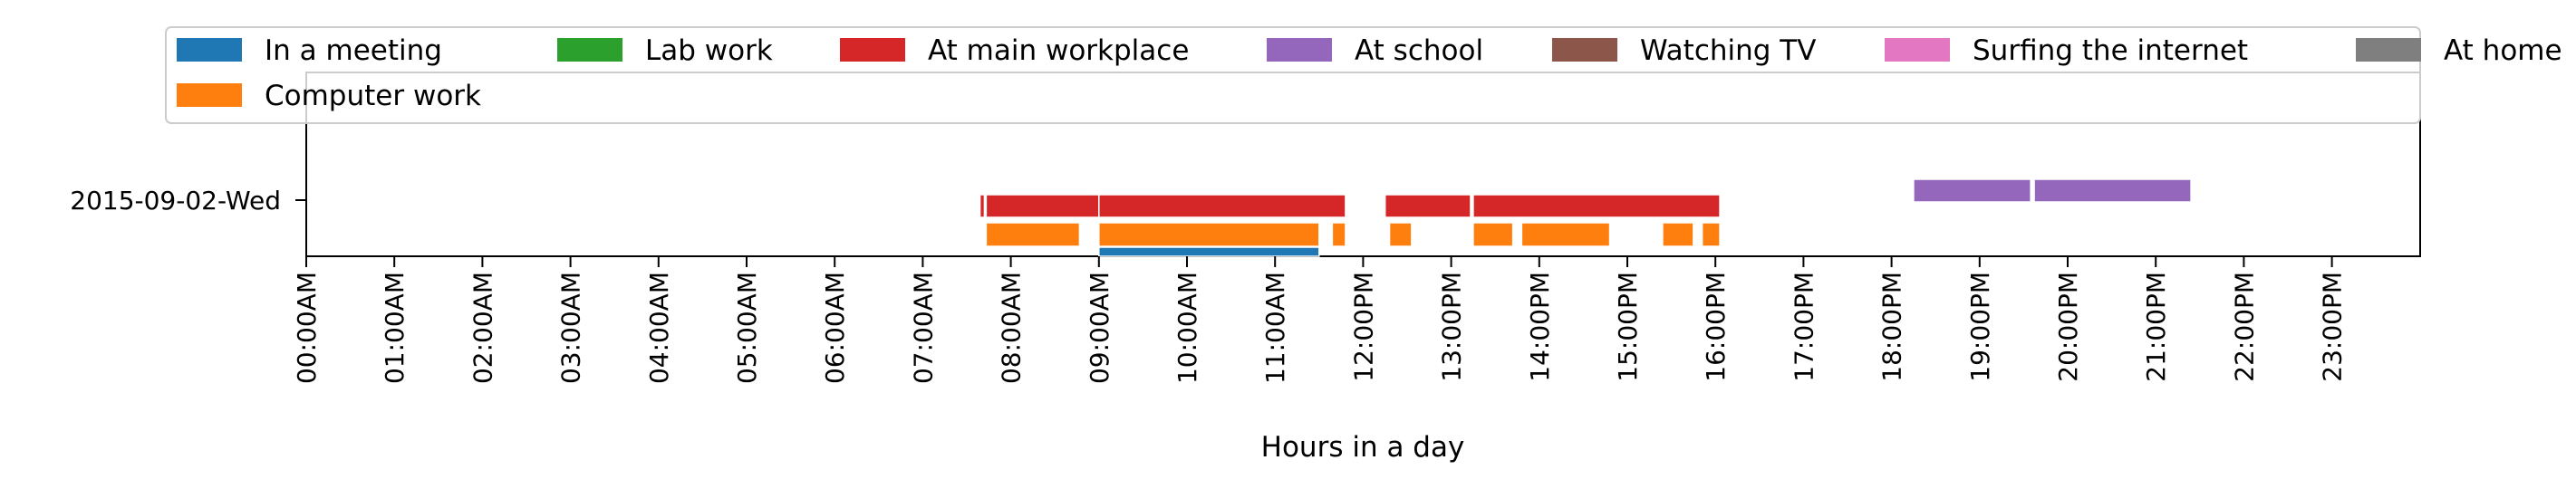  What do you see at coordinates (1012, 328) in the screenshot?
I see `x-tick-label: 08:00AM` at bounding box center [1012, 328].